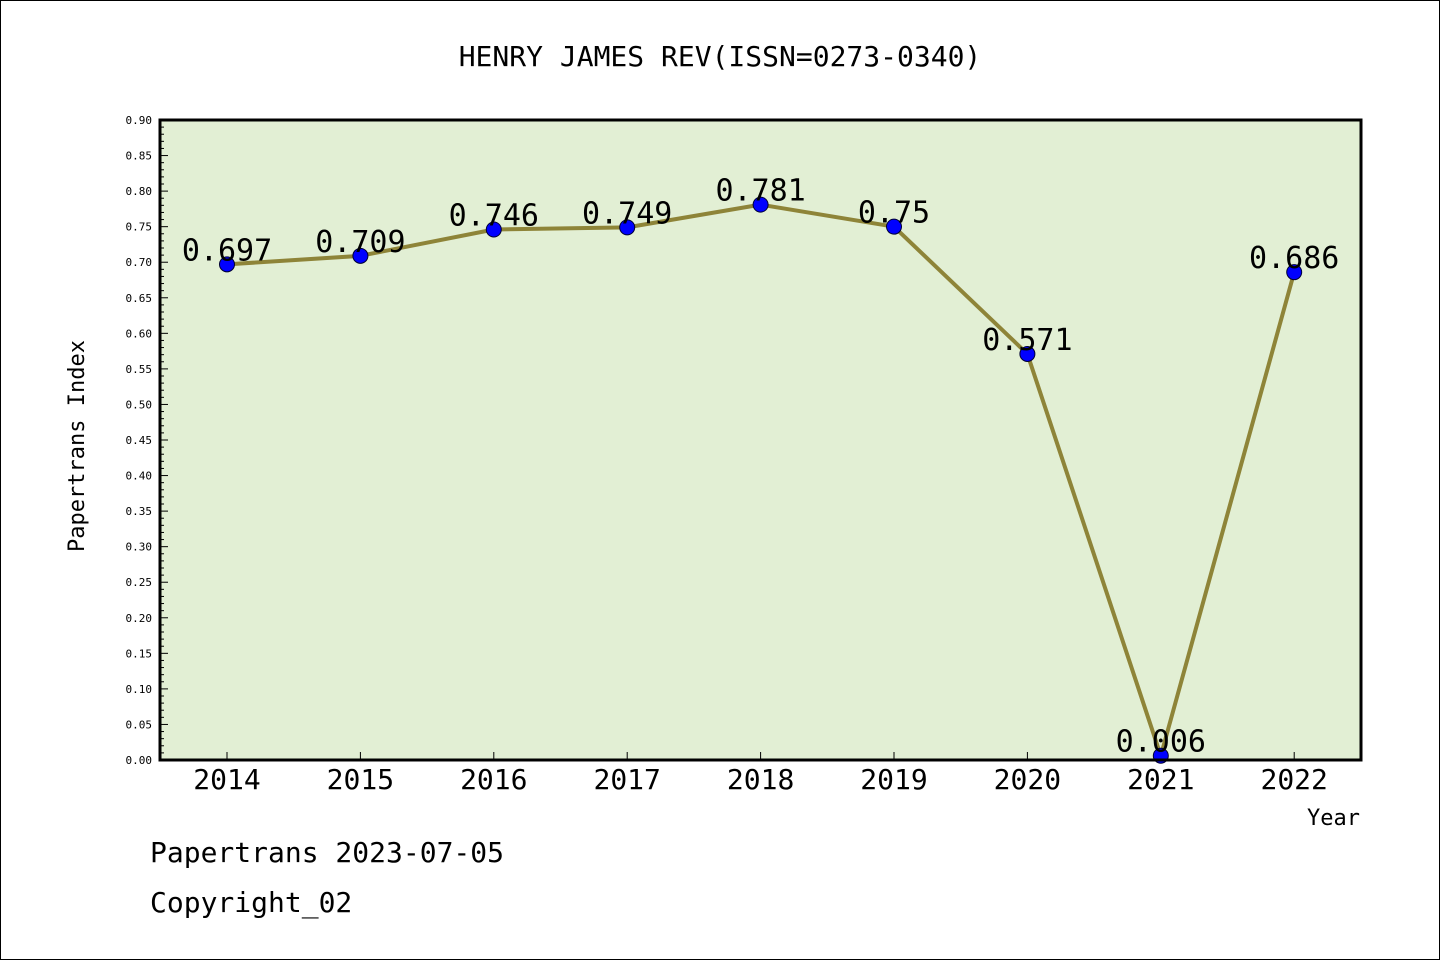  I want to click on data-label: 0.697, so click(227, 250).